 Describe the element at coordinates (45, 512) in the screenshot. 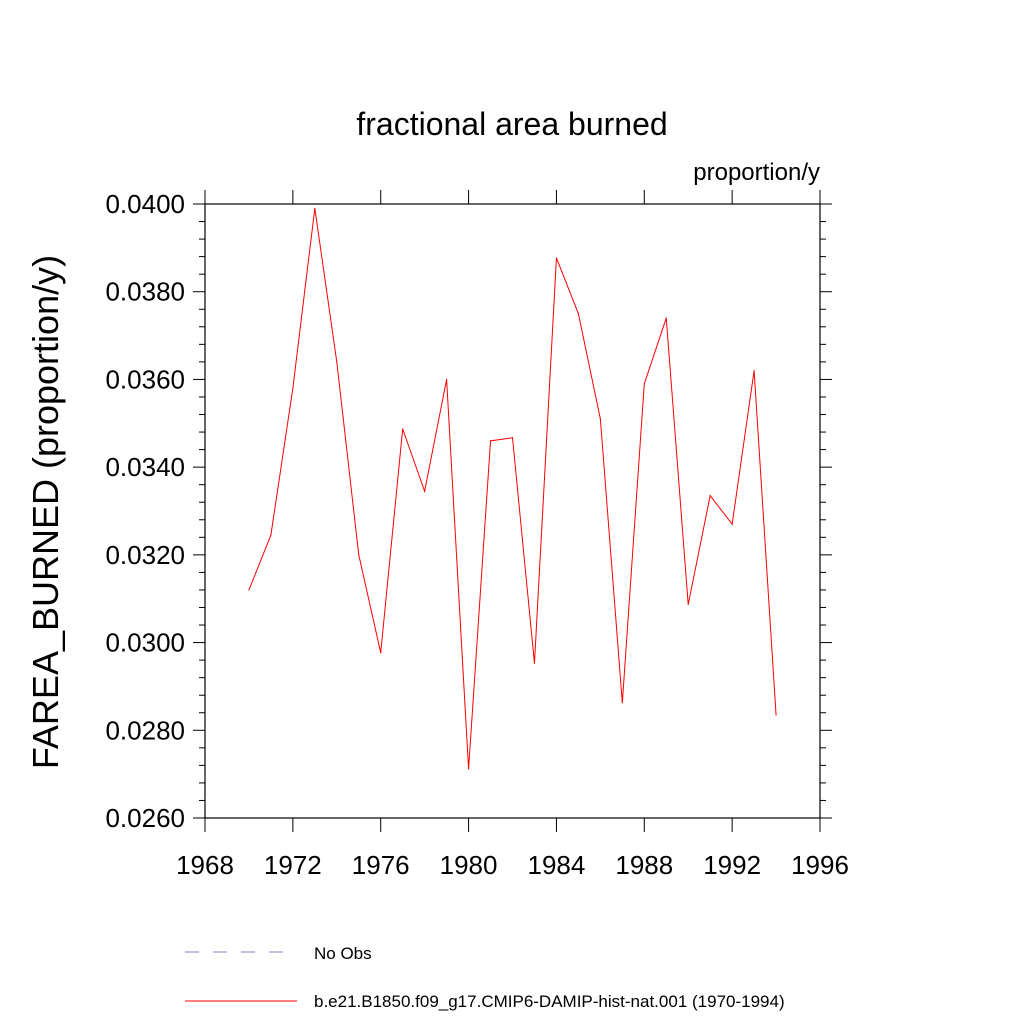

I see `y-axis-label: FAREA_BURNED (proportion/y)` at that location.